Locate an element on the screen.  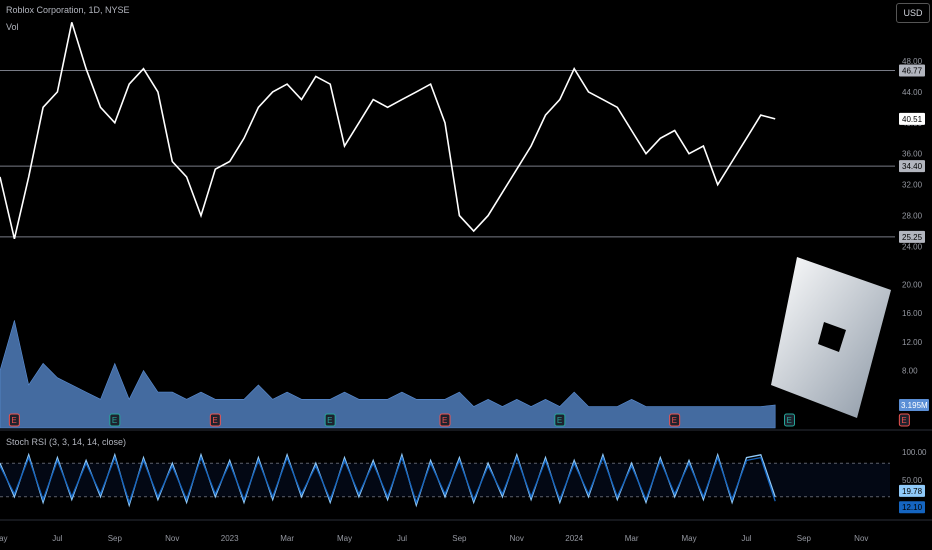
currency-button: USD is located at coordinates (913, 13).